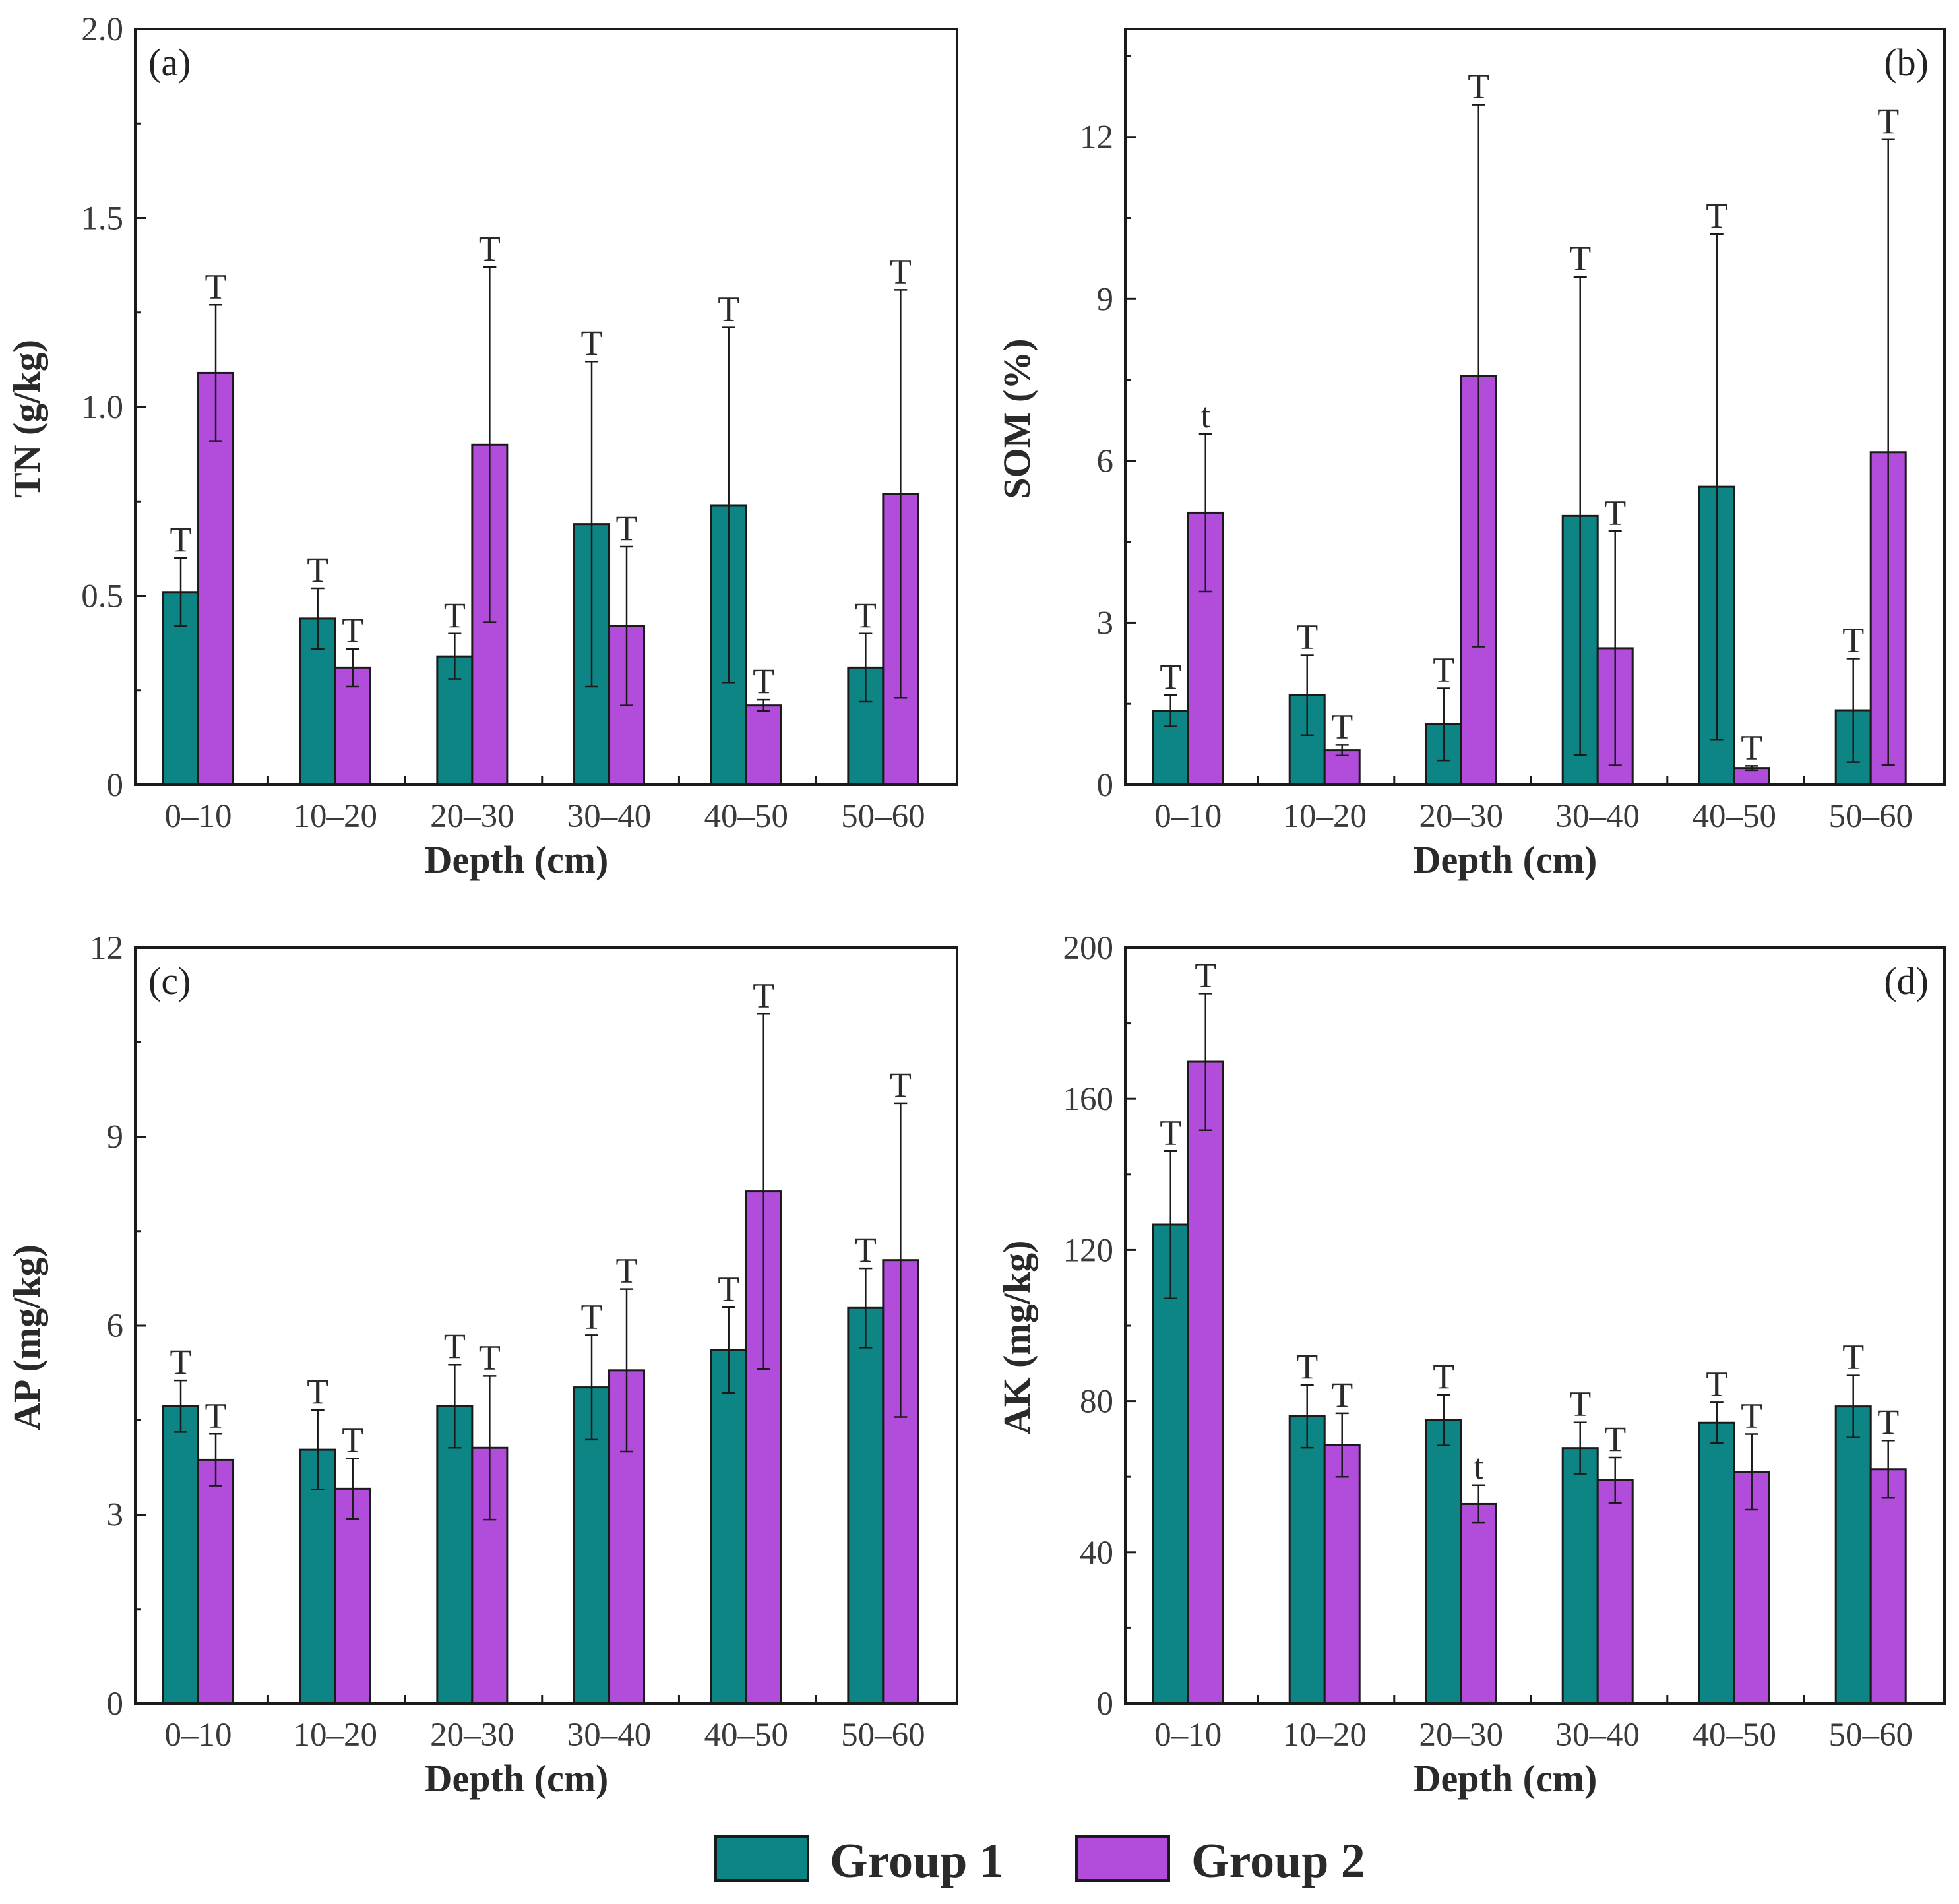  What do you see at coordinates (1907, 62) in the screenshot?
I see `panel-label: (b)` at bounding box center [1907, 62].